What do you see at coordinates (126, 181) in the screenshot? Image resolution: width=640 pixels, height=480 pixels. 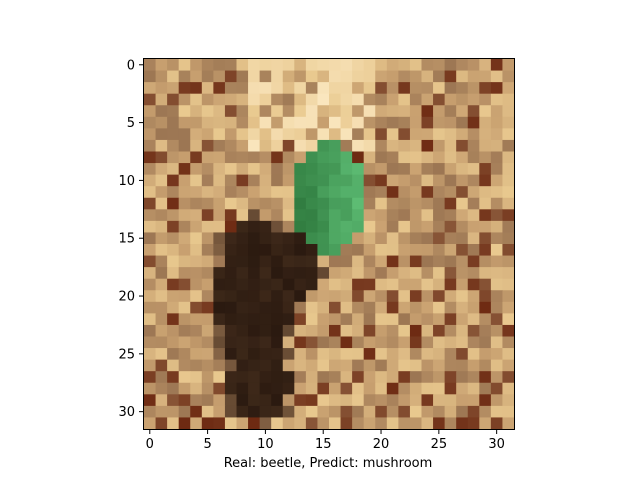 I see `y-tick-label: 10` at bounding box center [126, 181].